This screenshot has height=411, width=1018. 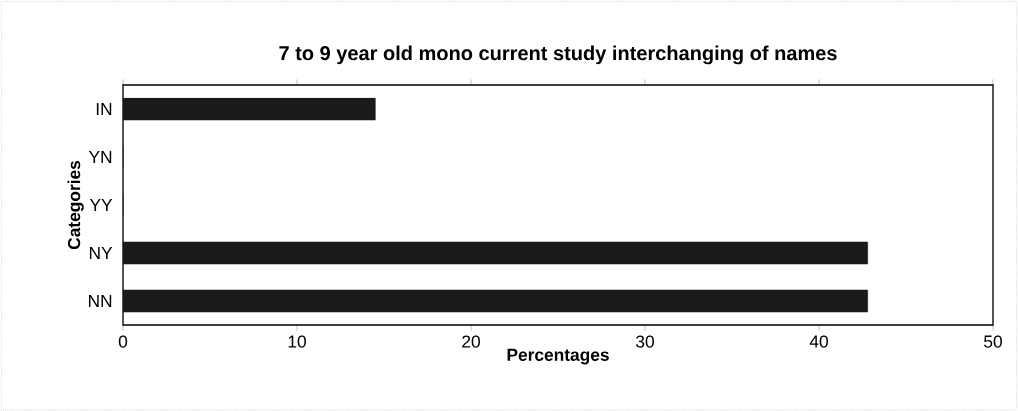 I want to click on x-tick-label: 10, so click(x=297, y=341).